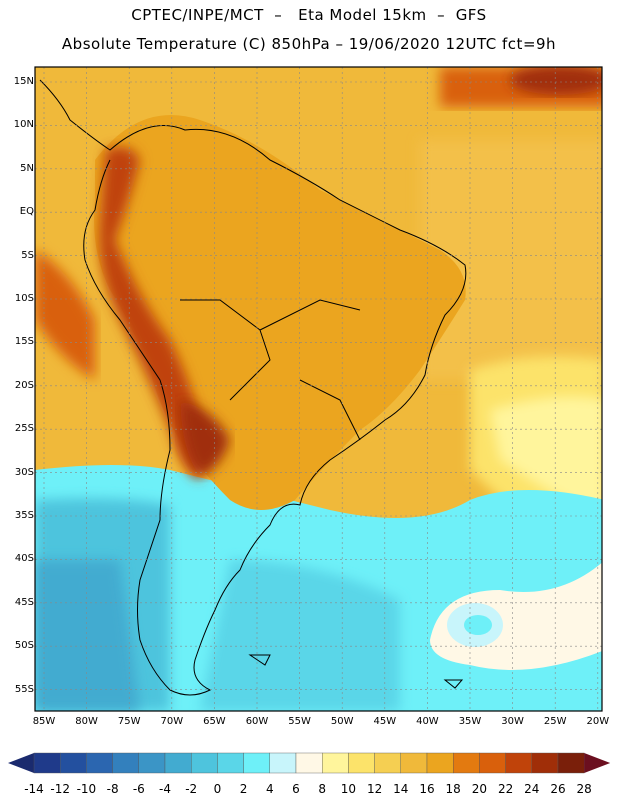 This screenshot has height=800, width=618. I want to click on chart-title-line1: CPTEC/INPE/MCT – Eta Model 15km – GFS, so click(309, 15).